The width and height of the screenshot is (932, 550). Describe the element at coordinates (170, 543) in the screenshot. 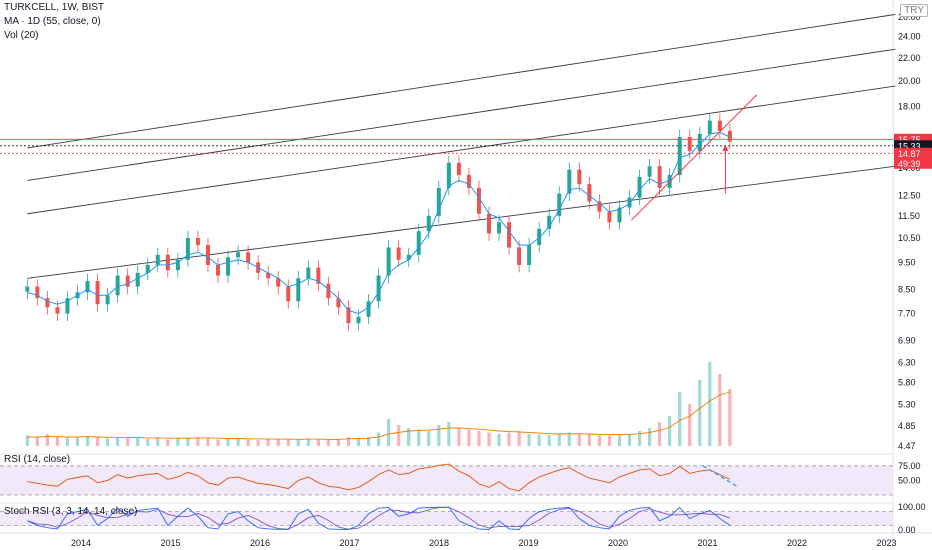

I see `time-tick-label: 2015` at that location.